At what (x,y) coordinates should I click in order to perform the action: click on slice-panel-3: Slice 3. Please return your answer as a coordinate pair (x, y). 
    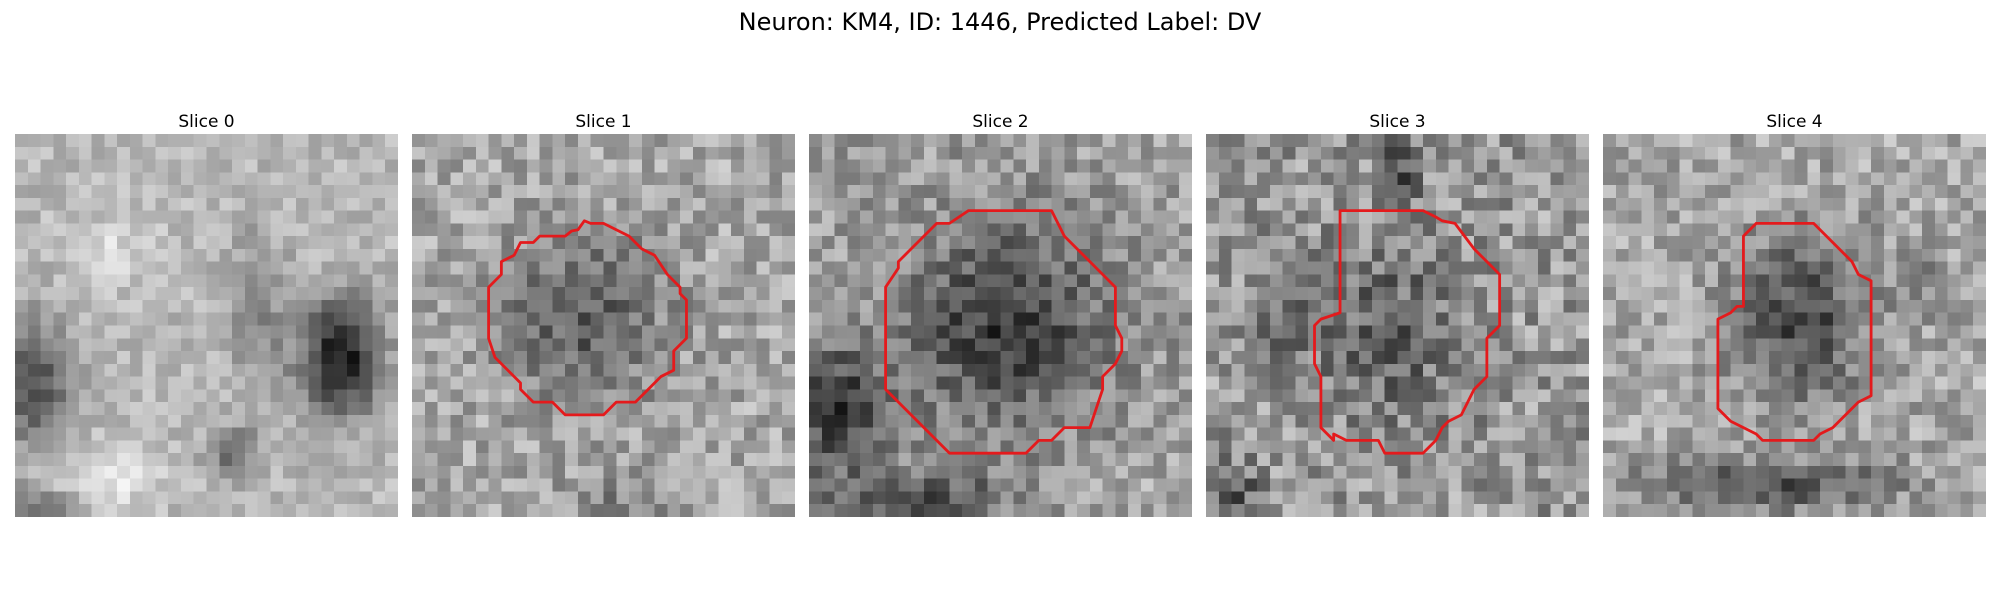
    Looking at the image, I should click on (1397, 313).